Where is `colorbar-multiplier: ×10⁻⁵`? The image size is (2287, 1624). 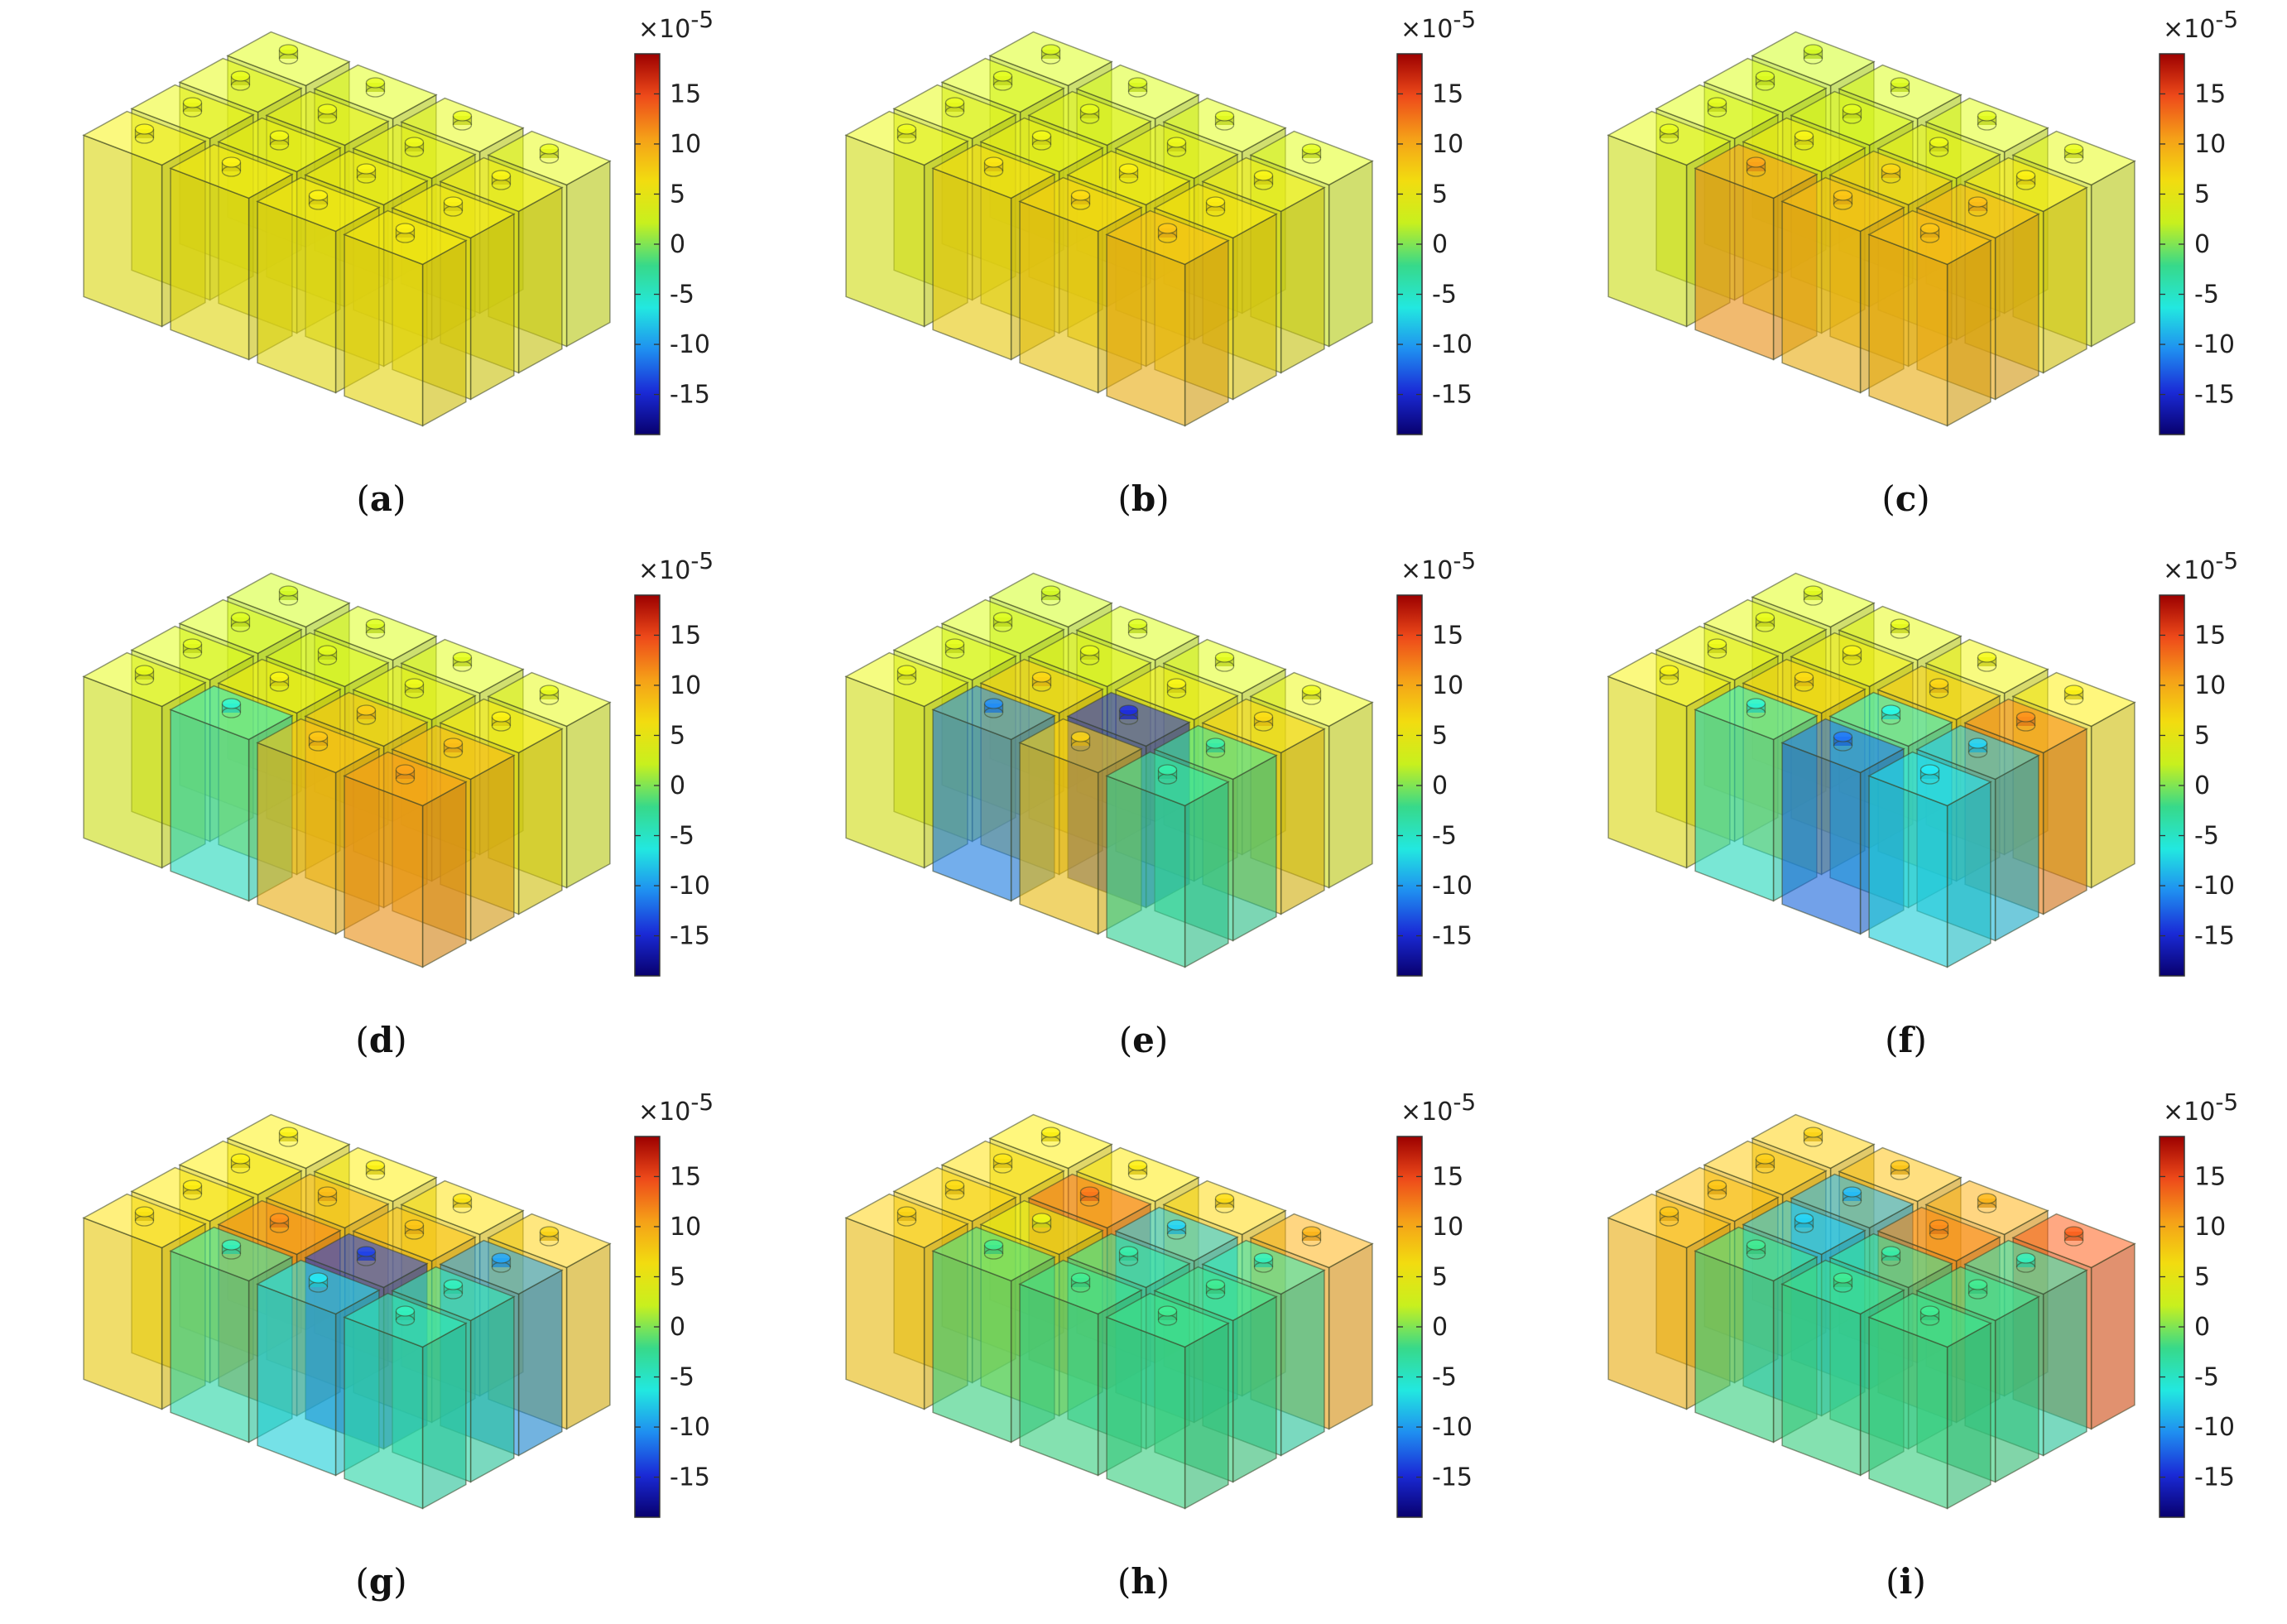
colorbar-multiplier: ×10⁻⁵ is located at coordinates (675, 566).